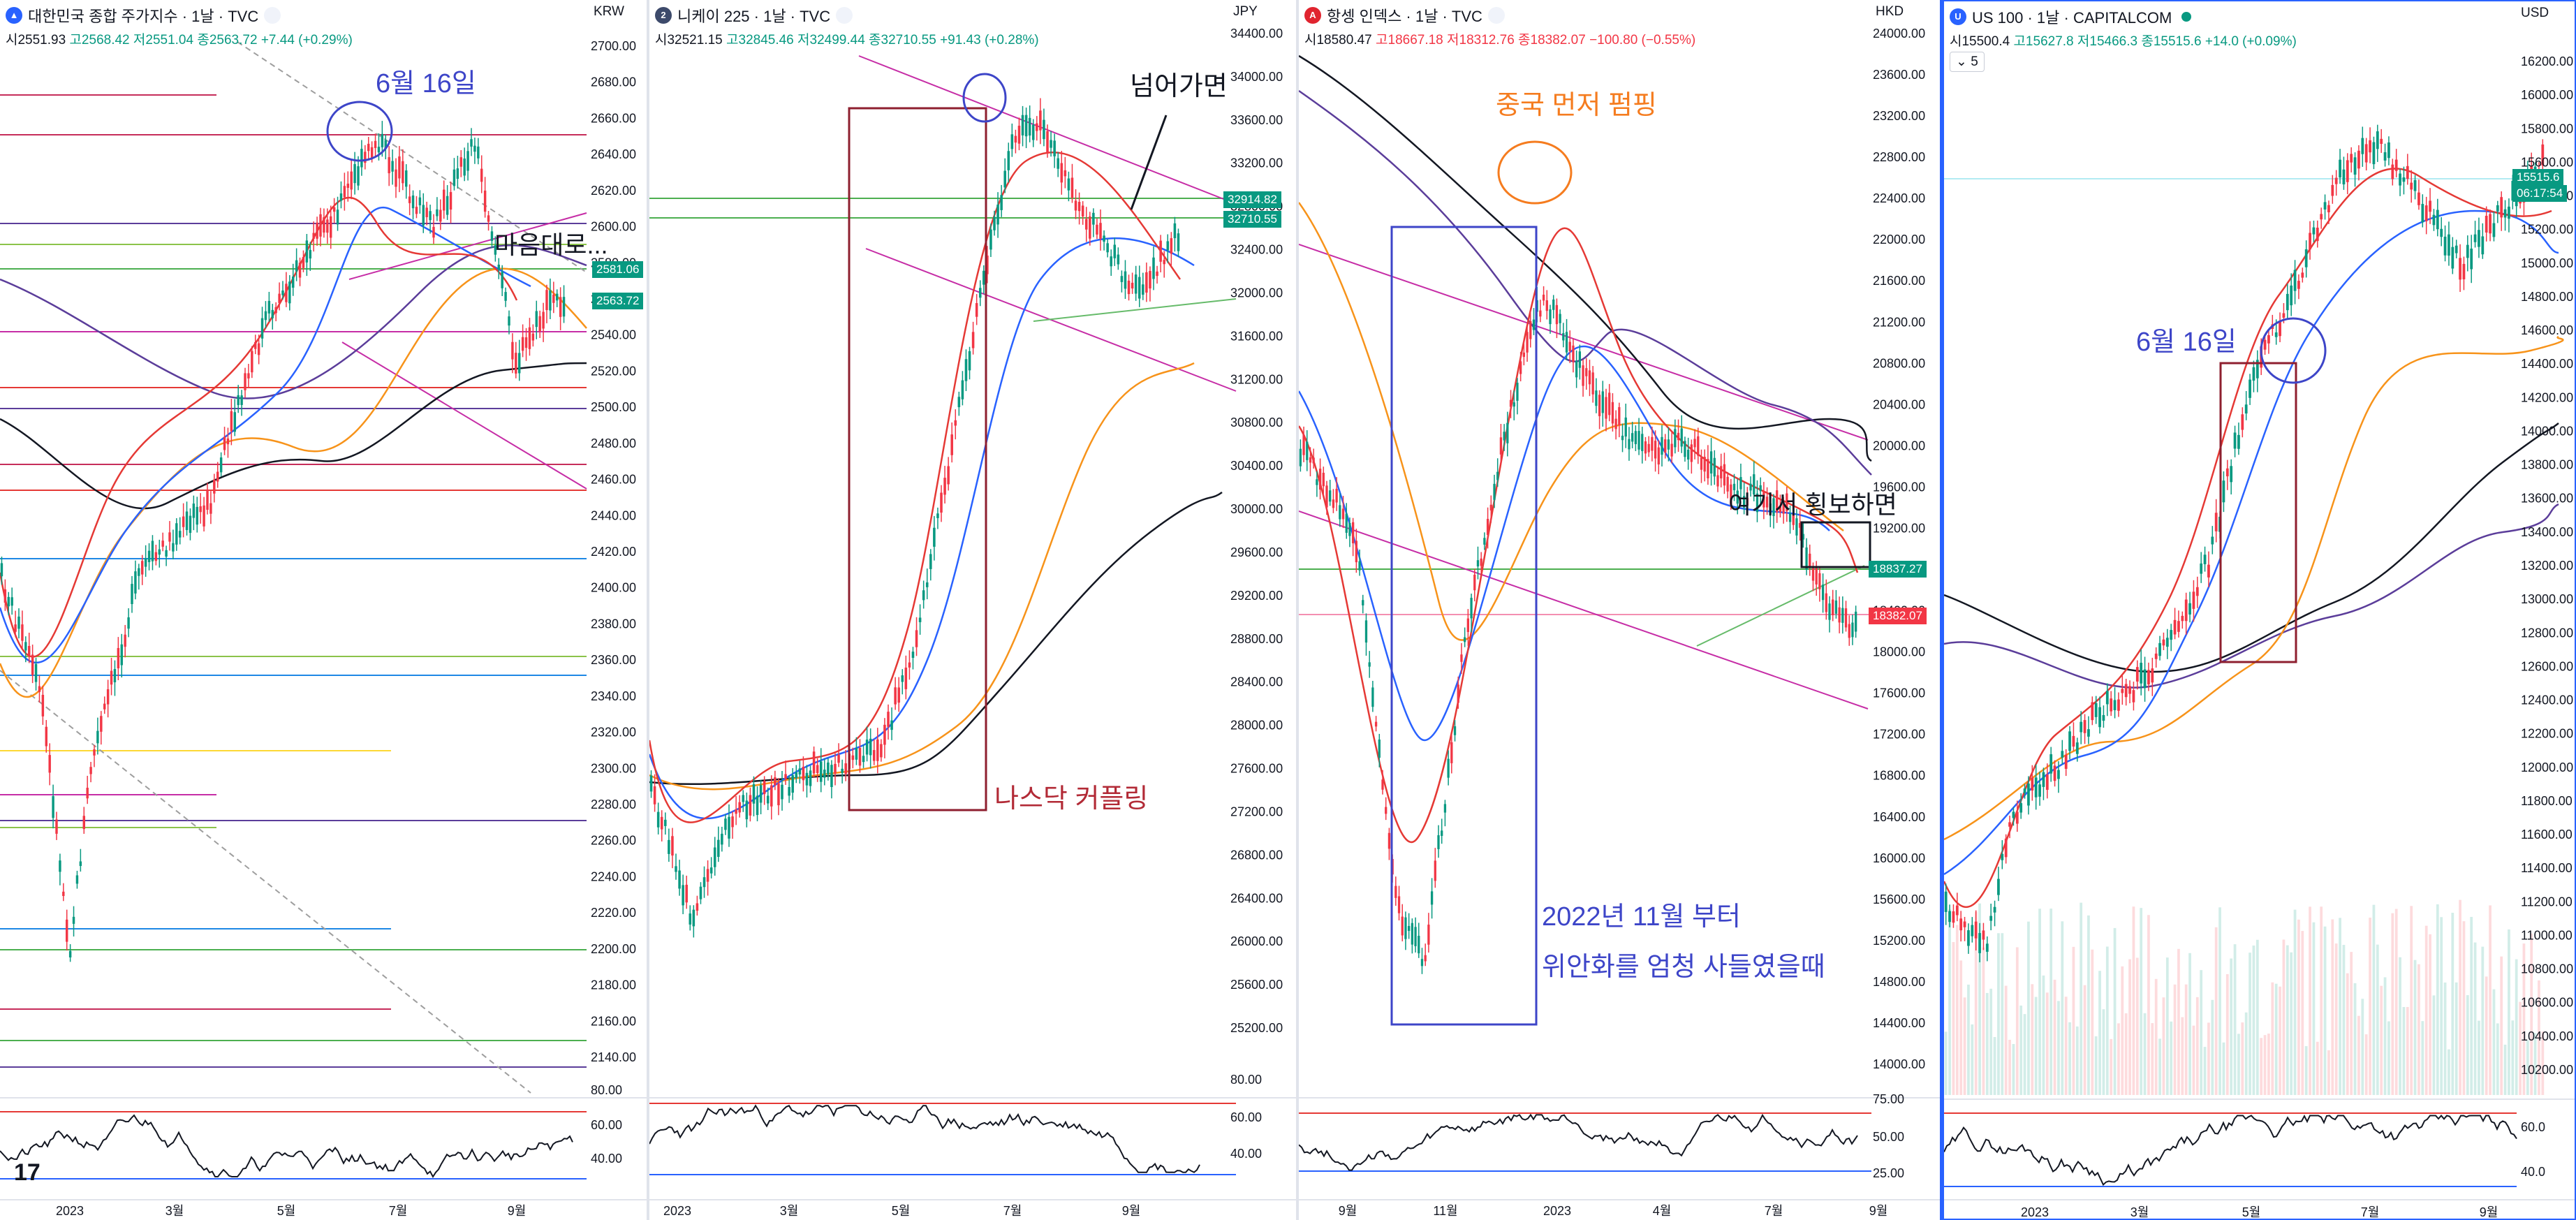  I want to click on kospi-header: ▲ 대한민국 종합 주가지수 · 1날 · TVC, so click(143, 15).